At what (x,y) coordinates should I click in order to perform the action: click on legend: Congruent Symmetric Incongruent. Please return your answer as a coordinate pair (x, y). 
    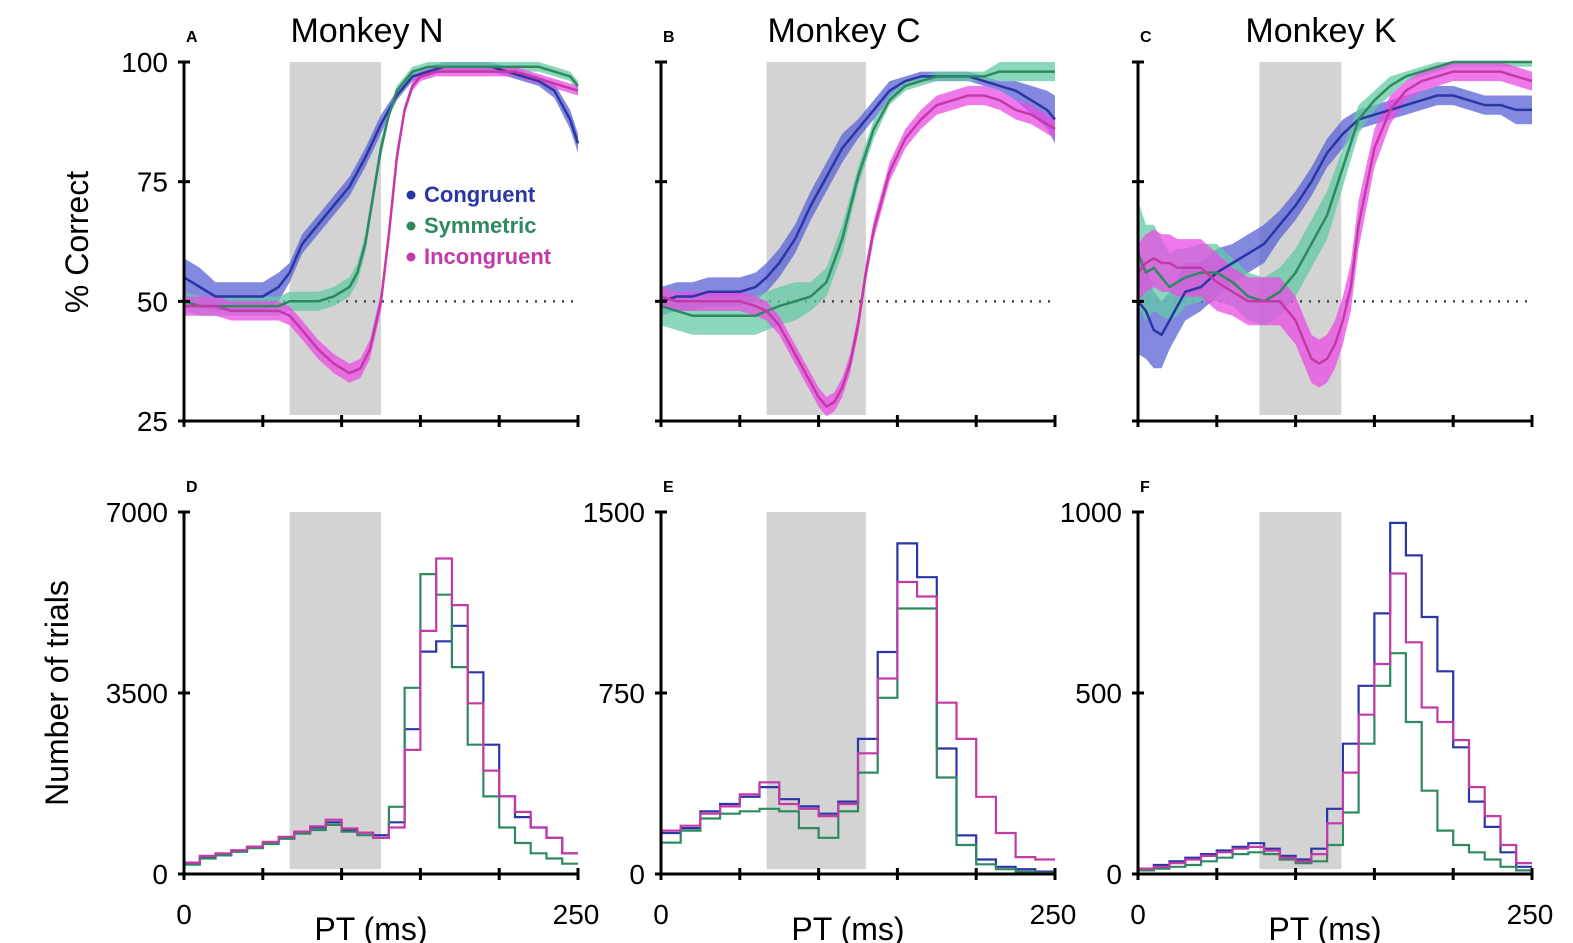
    Looking at the image, I should click on (479, 225).